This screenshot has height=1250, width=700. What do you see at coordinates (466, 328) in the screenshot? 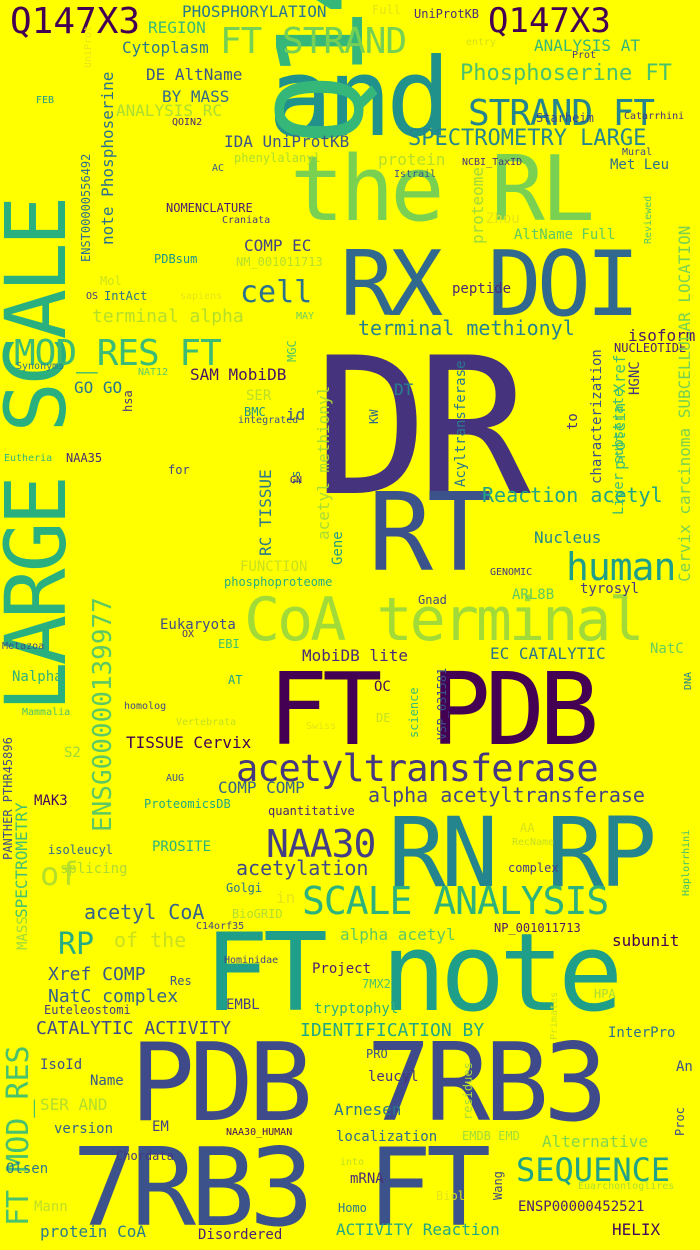
I see `word: terminal methionyl` at bounding box center [466, 328].